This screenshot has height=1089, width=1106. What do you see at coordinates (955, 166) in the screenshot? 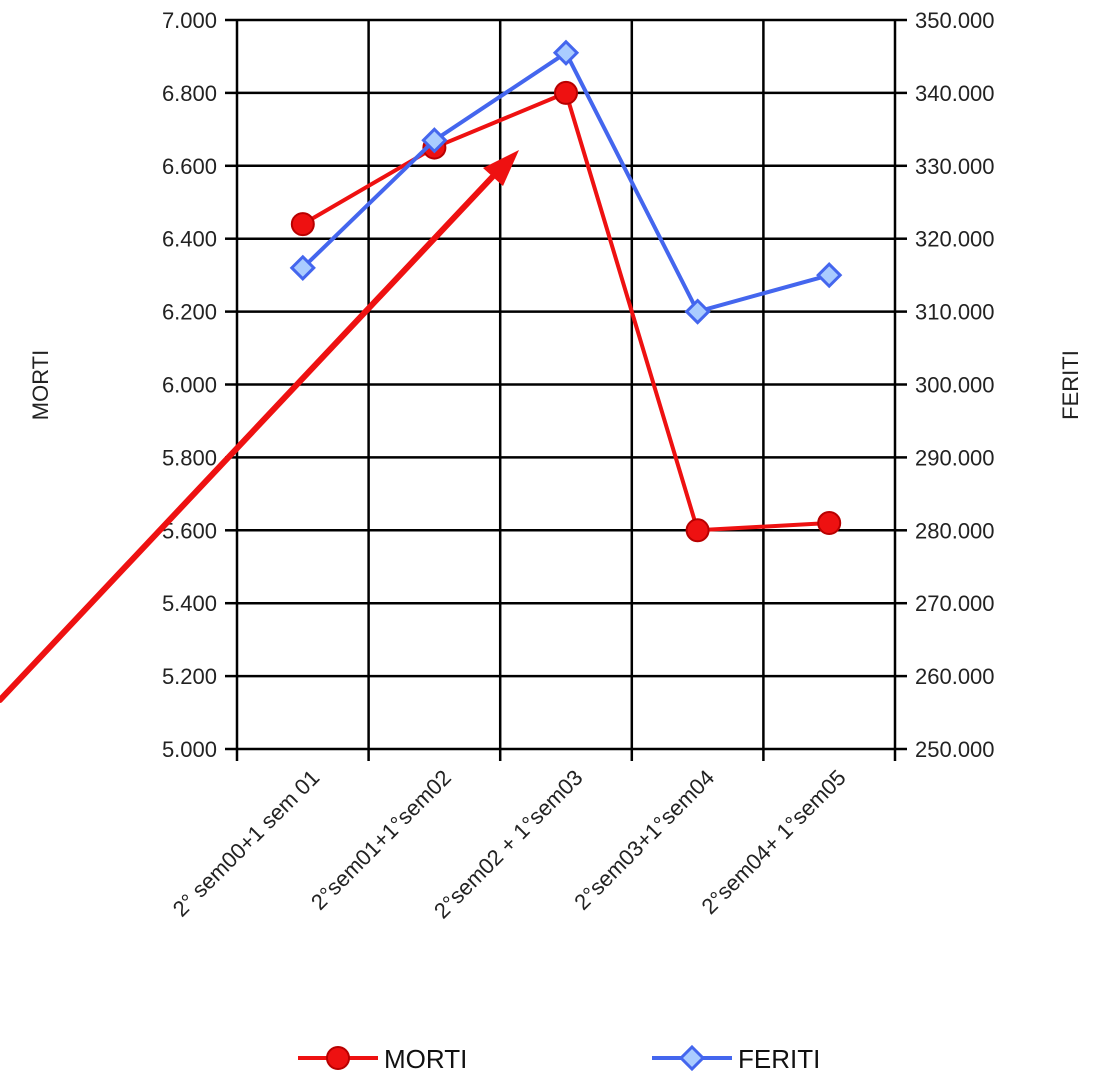
I see `right-tick-label: 330.000` at bounding box center [955, 166].